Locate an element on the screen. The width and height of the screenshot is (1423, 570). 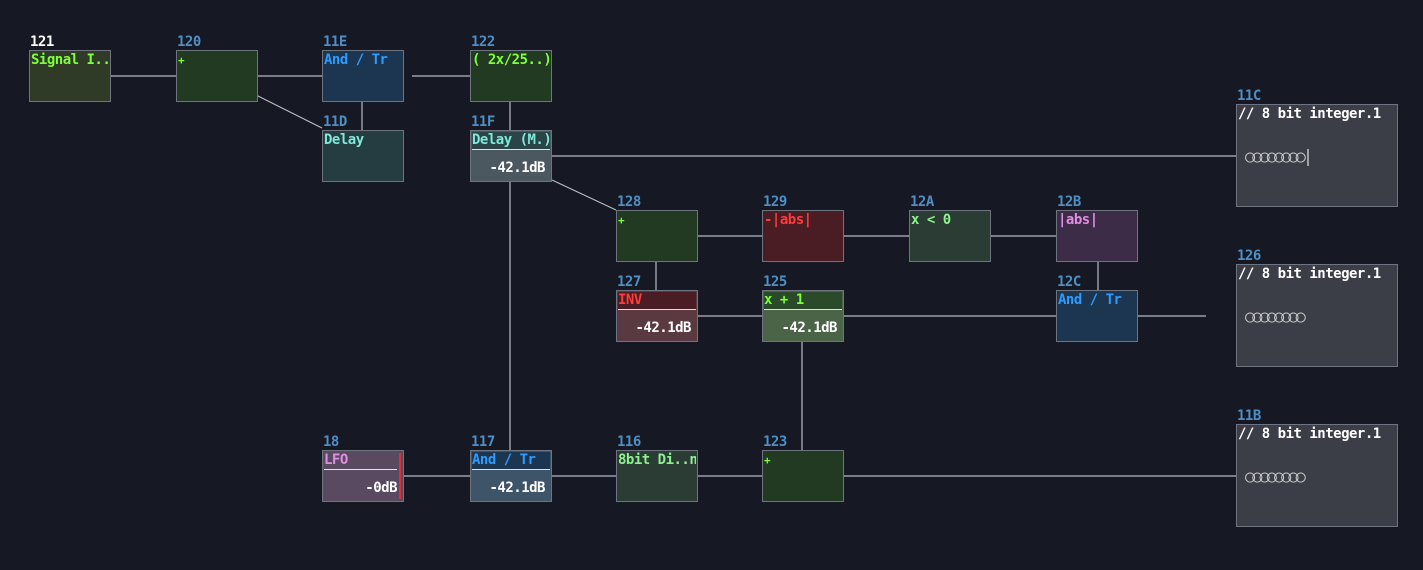
node-id: 125 is located at coordinates (775, 282).